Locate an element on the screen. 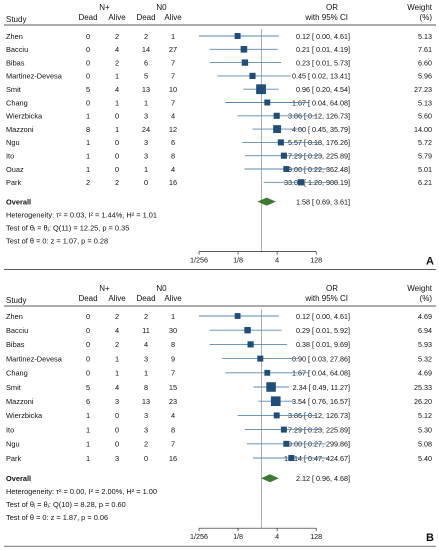 This screenshot has height=550, width=439. count-n0-alive: 23 is located at coordinates (173, 401).